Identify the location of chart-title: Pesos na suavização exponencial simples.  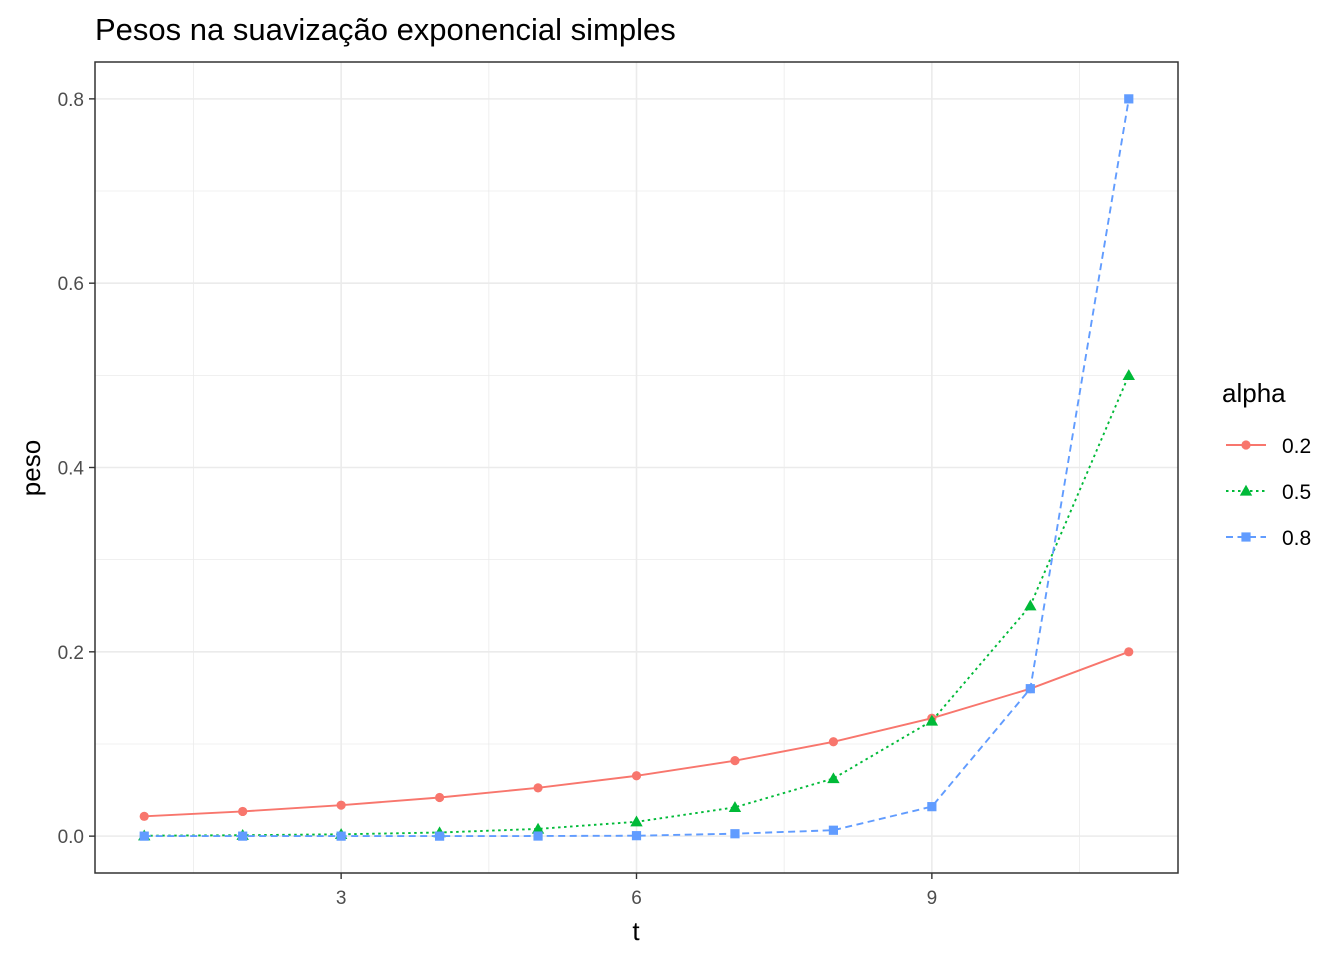
(385, 29).